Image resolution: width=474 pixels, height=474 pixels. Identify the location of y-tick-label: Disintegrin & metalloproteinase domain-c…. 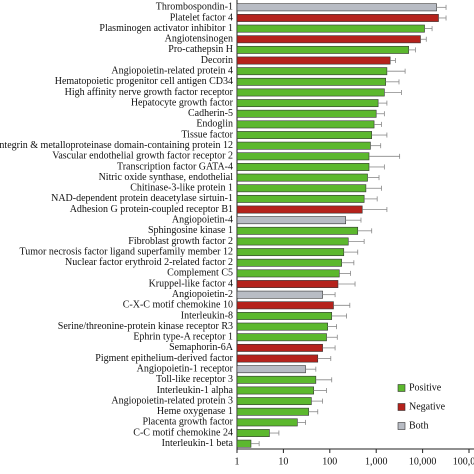
(116, 145).